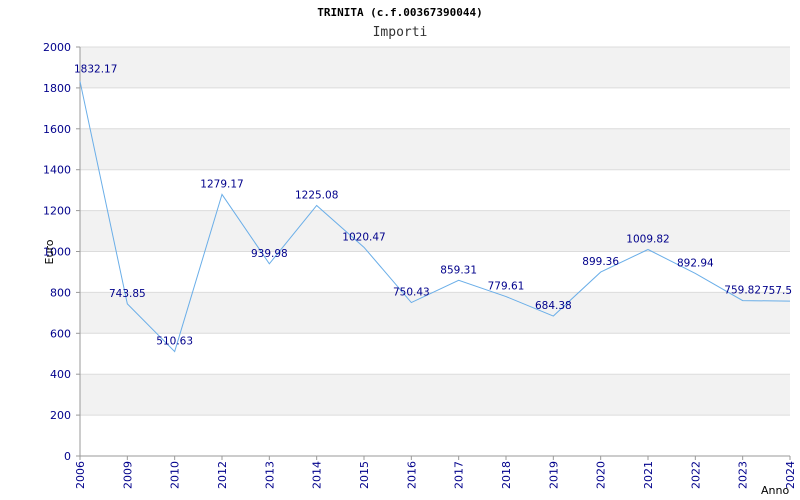 This screenshot has width=800, height=500. Describe the element at coordinates (400, 12) in the screenshot. I see `chart-title: TRINITA (c.f.00367390044)` at that location.